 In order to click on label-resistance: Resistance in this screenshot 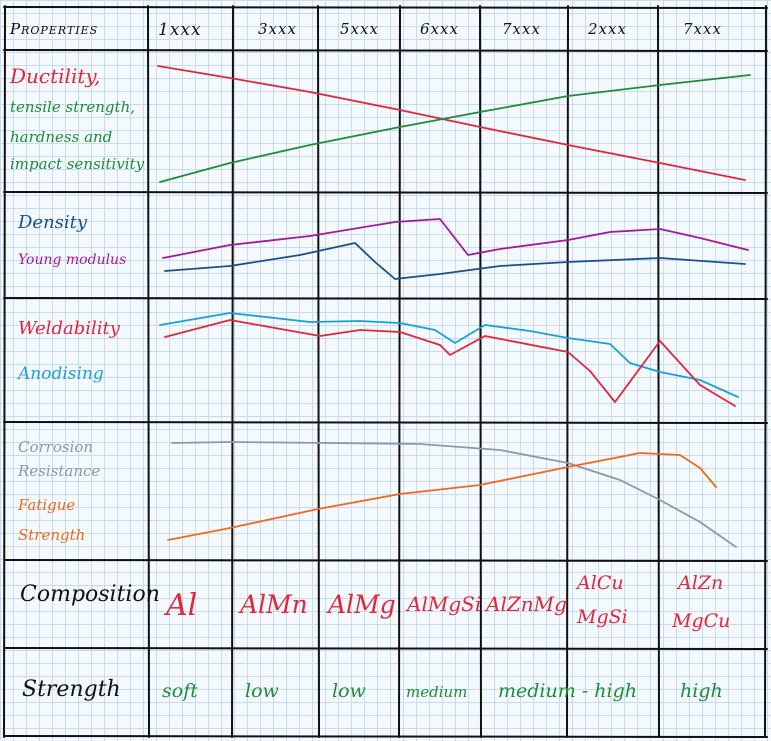, I will do `click(59, 471)`.